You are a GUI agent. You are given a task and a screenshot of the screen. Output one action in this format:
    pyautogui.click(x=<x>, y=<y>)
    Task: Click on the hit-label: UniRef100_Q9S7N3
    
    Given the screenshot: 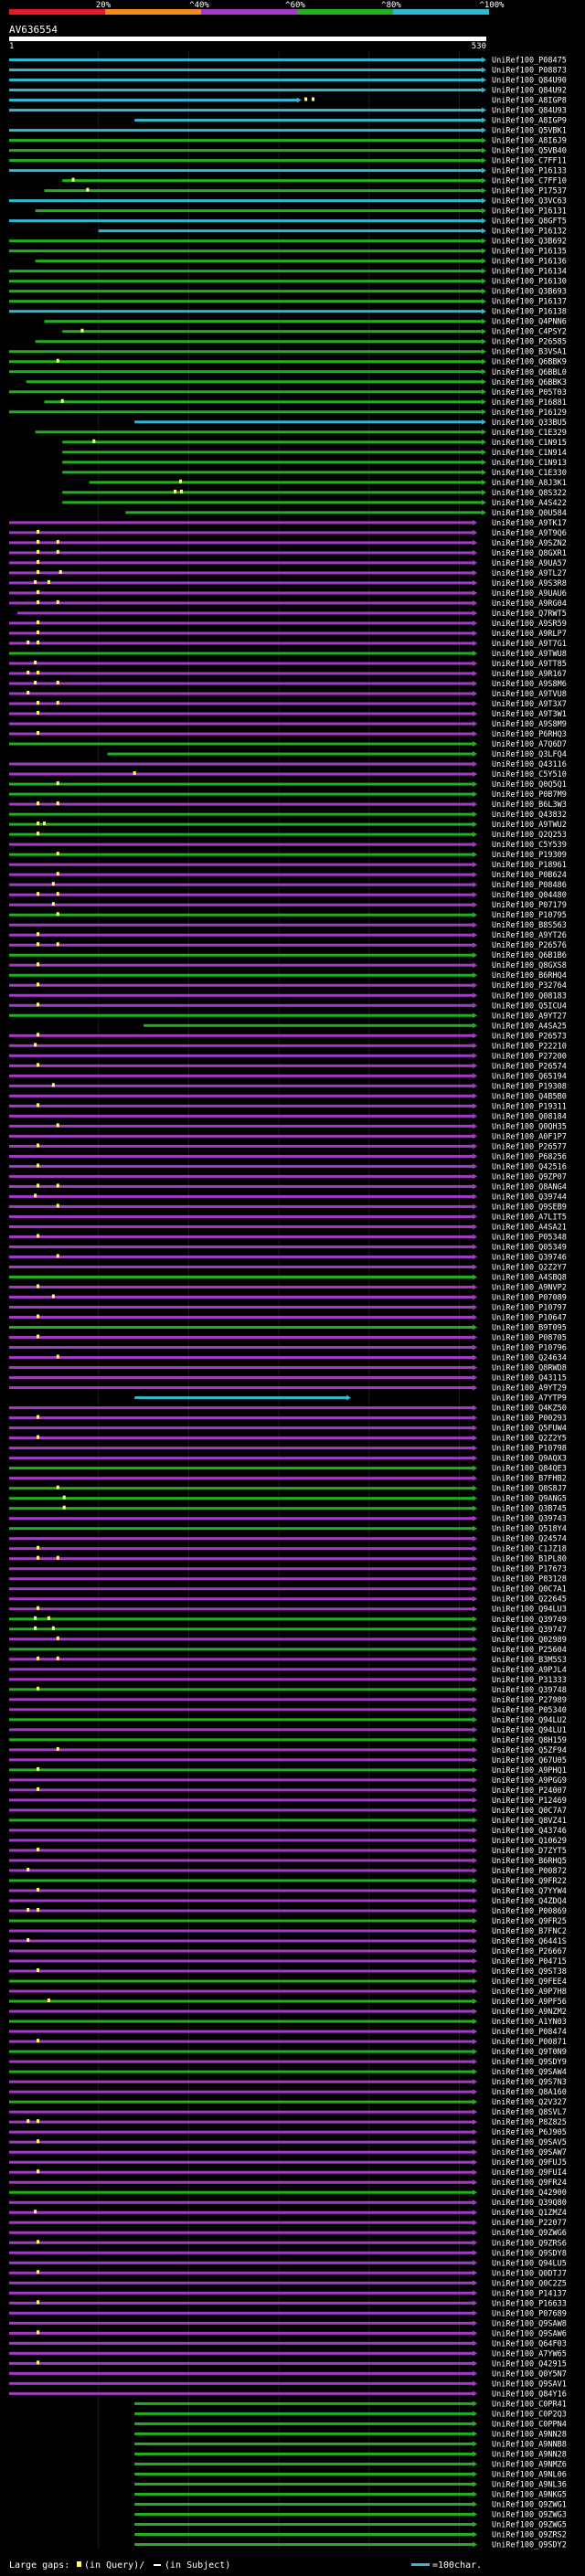 What is the action you would take?
    pyautogui.click(x=530, y=2082)
    